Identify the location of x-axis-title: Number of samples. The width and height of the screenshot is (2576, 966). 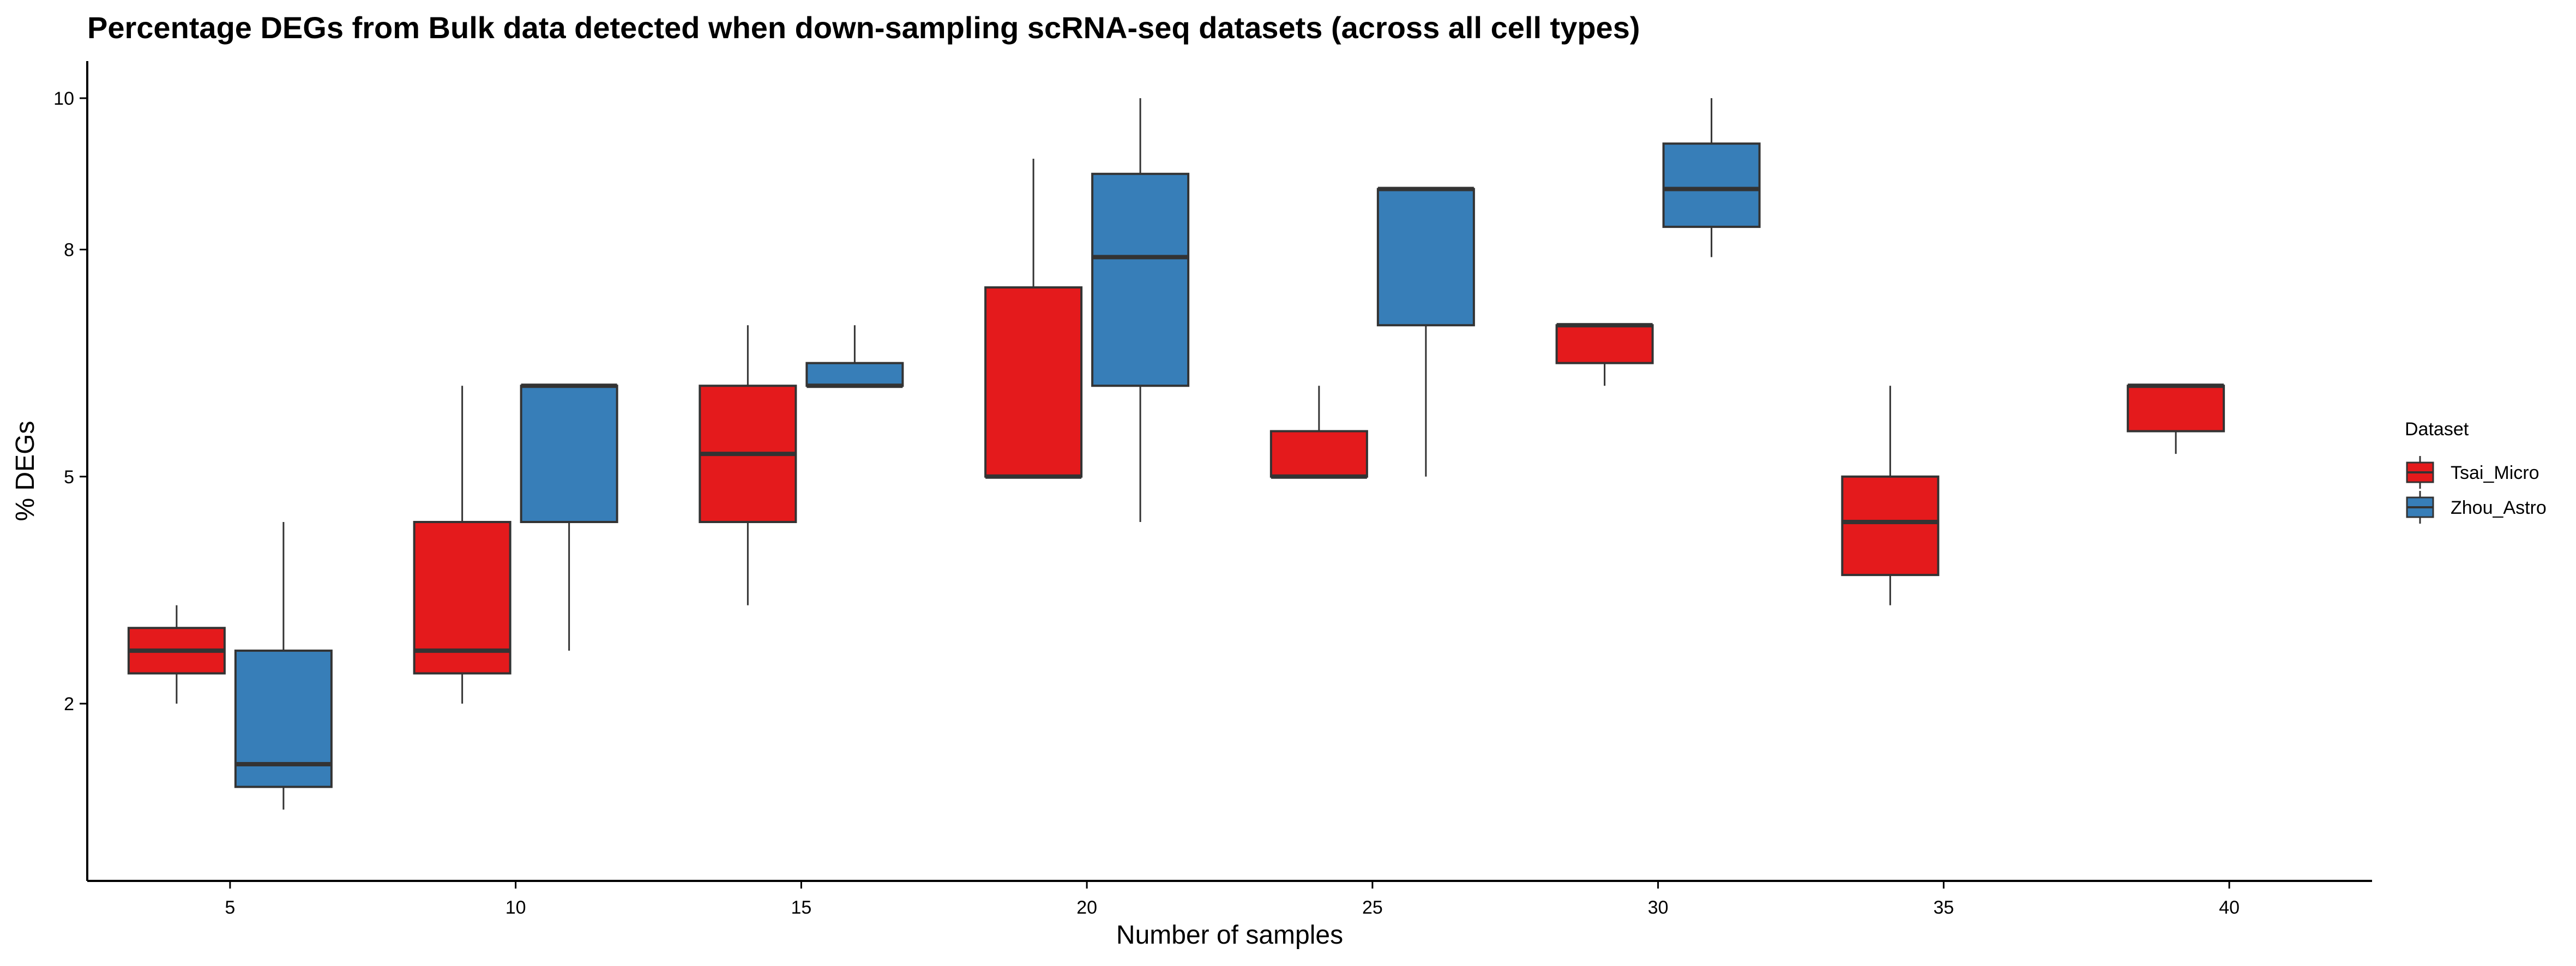
(1229, 935).